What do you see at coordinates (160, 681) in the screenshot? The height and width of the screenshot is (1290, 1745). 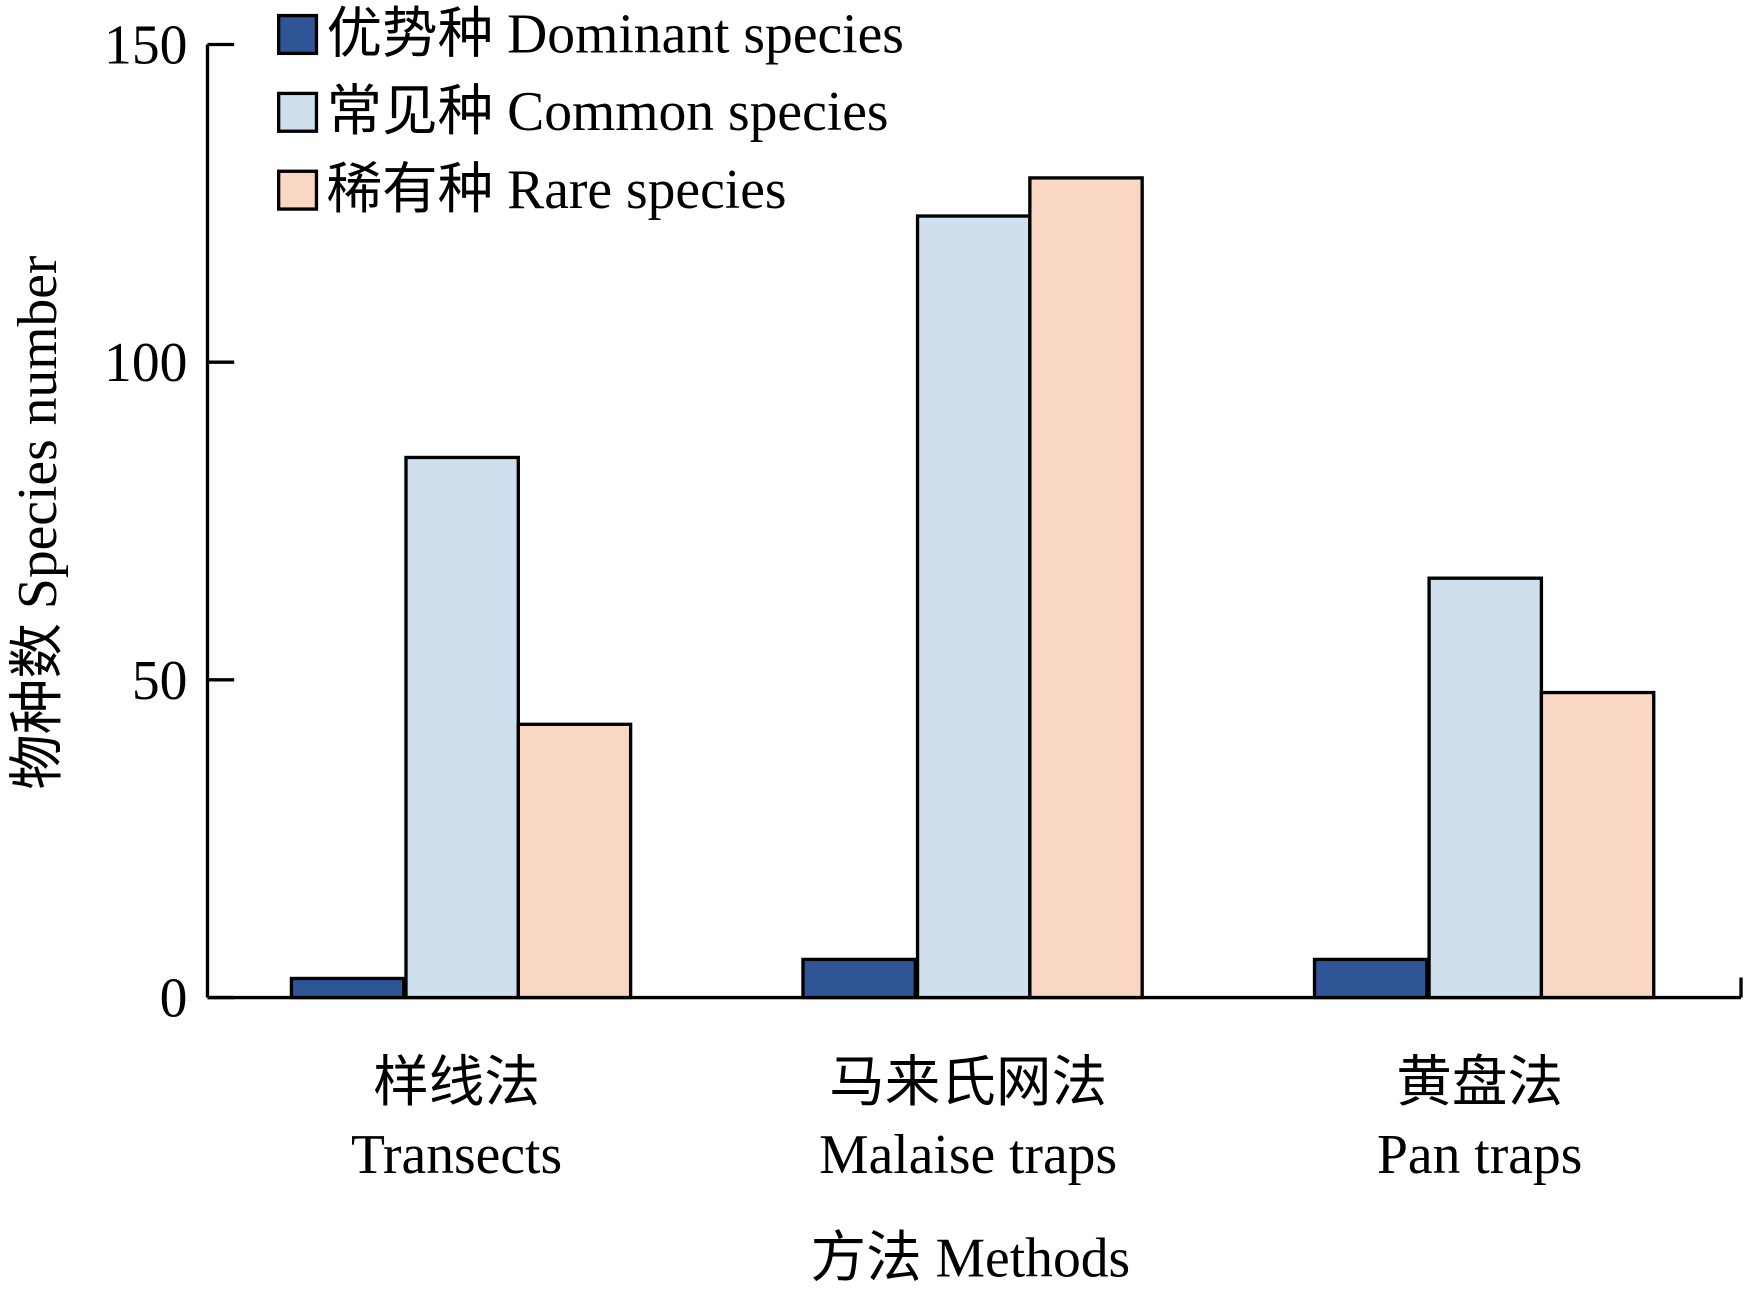 I see `y-tick-label: 50` at bounding box center [160, 681].